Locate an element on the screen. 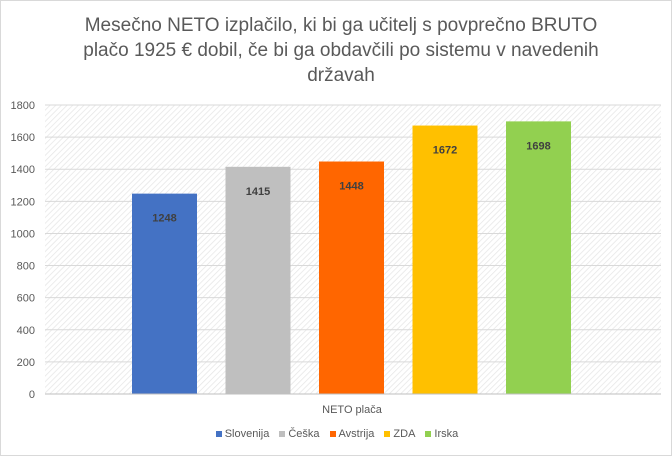 This screenshot has height=457, width=672. data-label: 1248 is located at coordinates (164, 219).